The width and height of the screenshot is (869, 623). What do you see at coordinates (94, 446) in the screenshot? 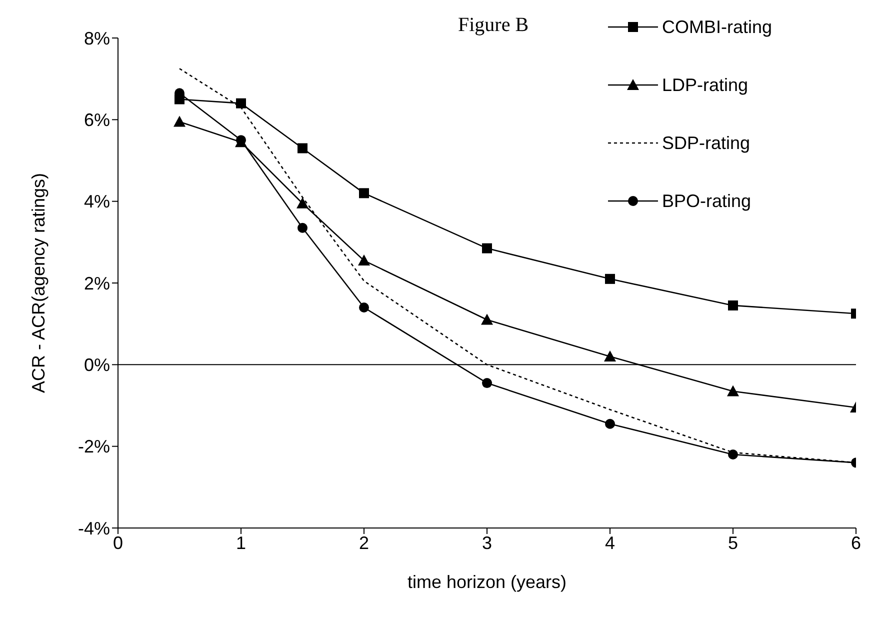
I see `y-tick-label: -2%` at bounding box center [94, 446].